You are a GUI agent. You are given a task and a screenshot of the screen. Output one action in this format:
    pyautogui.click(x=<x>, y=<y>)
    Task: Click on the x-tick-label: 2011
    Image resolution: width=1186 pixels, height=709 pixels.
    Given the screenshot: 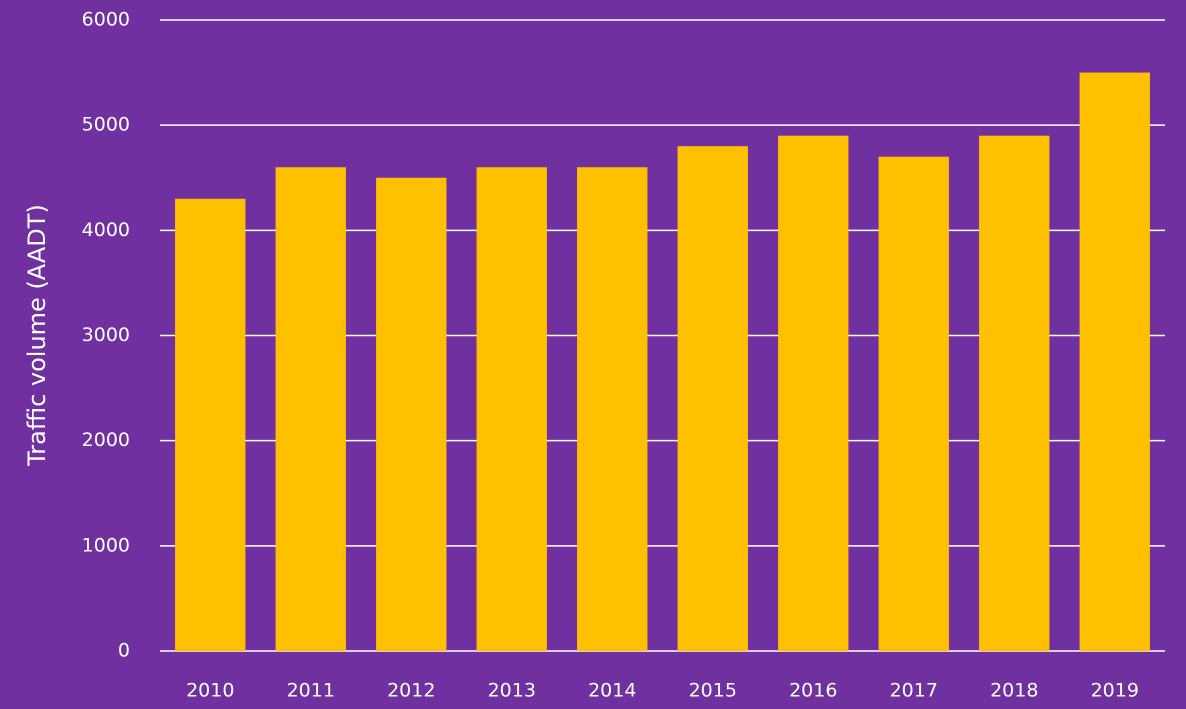 What is the action you would take?
    pyautogui.click(x=311, y=691)
    